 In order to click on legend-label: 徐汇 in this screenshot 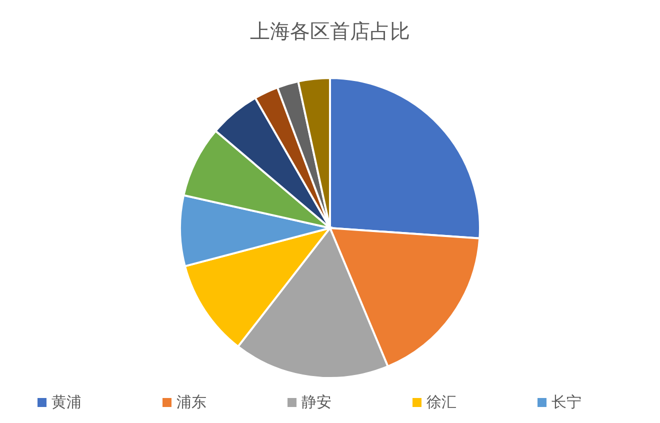, I will do `click(441, 402)`.